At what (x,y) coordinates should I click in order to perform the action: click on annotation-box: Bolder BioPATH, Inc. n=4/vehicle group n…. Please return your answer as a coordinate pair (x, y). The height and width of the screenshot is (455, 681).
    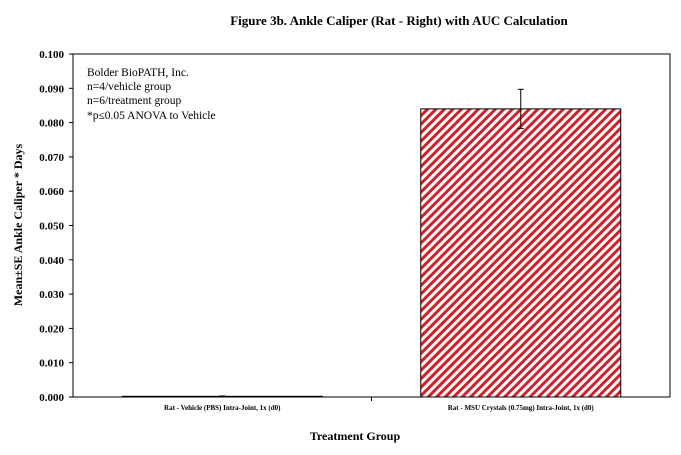
    Looking at the image, I should click on (151, 94).